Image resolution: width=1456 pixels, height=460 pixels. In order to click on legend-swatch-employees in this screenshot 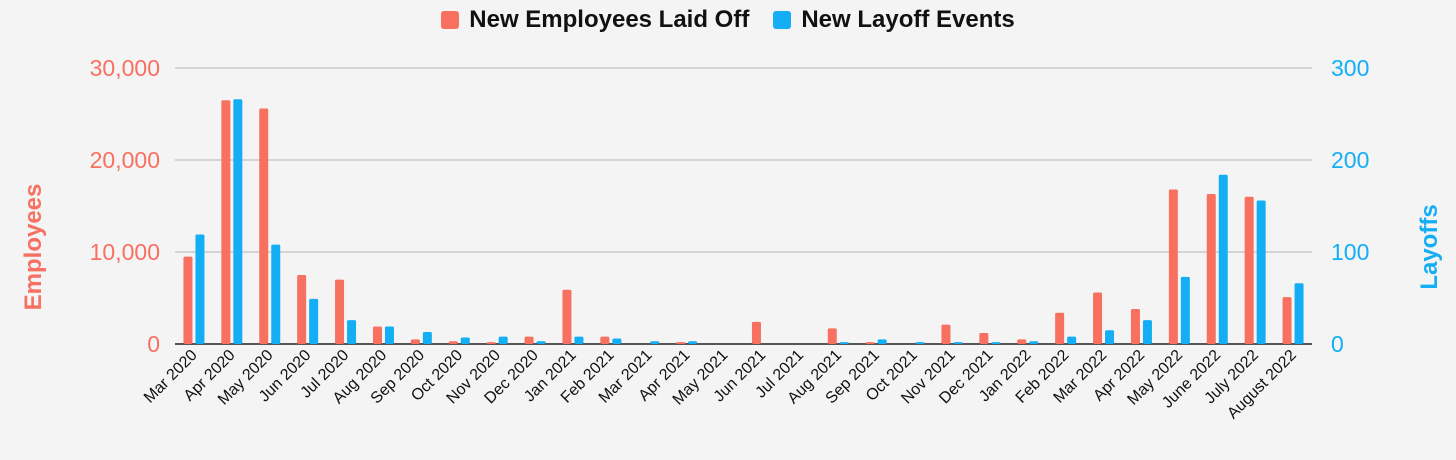, I will do `click(450, 20)`.